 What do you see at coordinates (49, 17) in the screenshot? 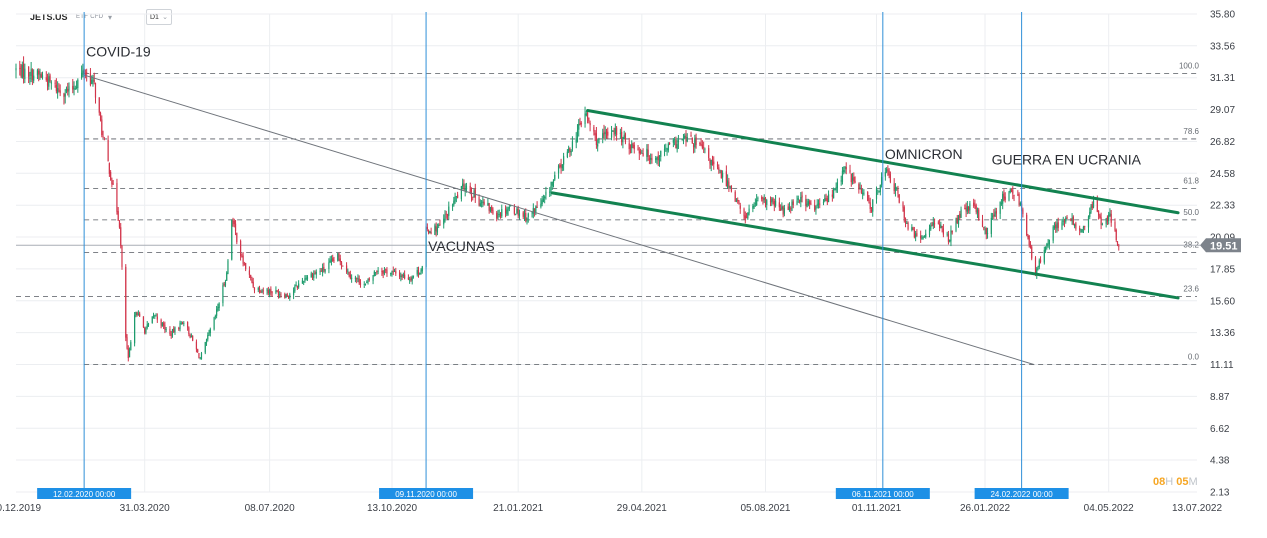
I see `symbol-label: JETS.US` at bounding box center [49, 17].